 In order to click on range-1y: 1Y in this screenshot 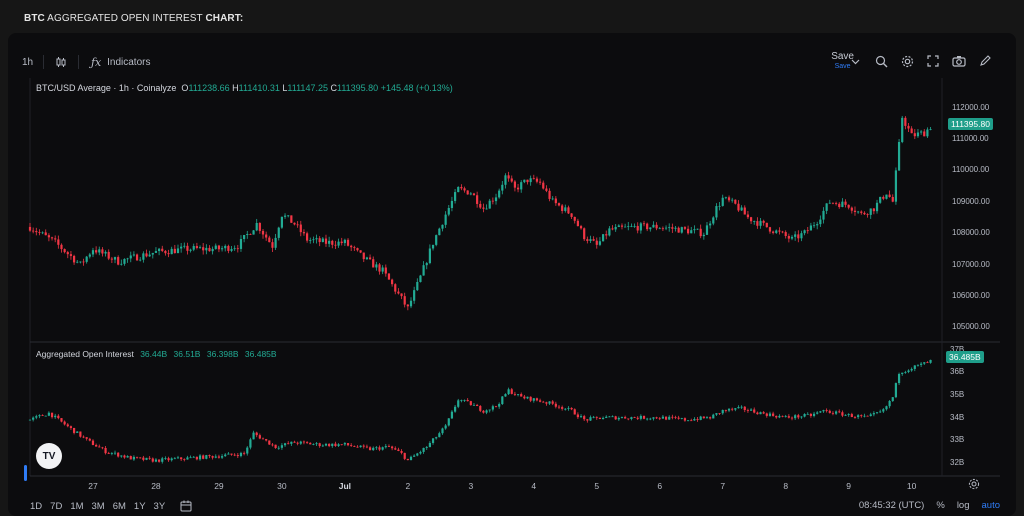, I will do `click(139, 506)`.